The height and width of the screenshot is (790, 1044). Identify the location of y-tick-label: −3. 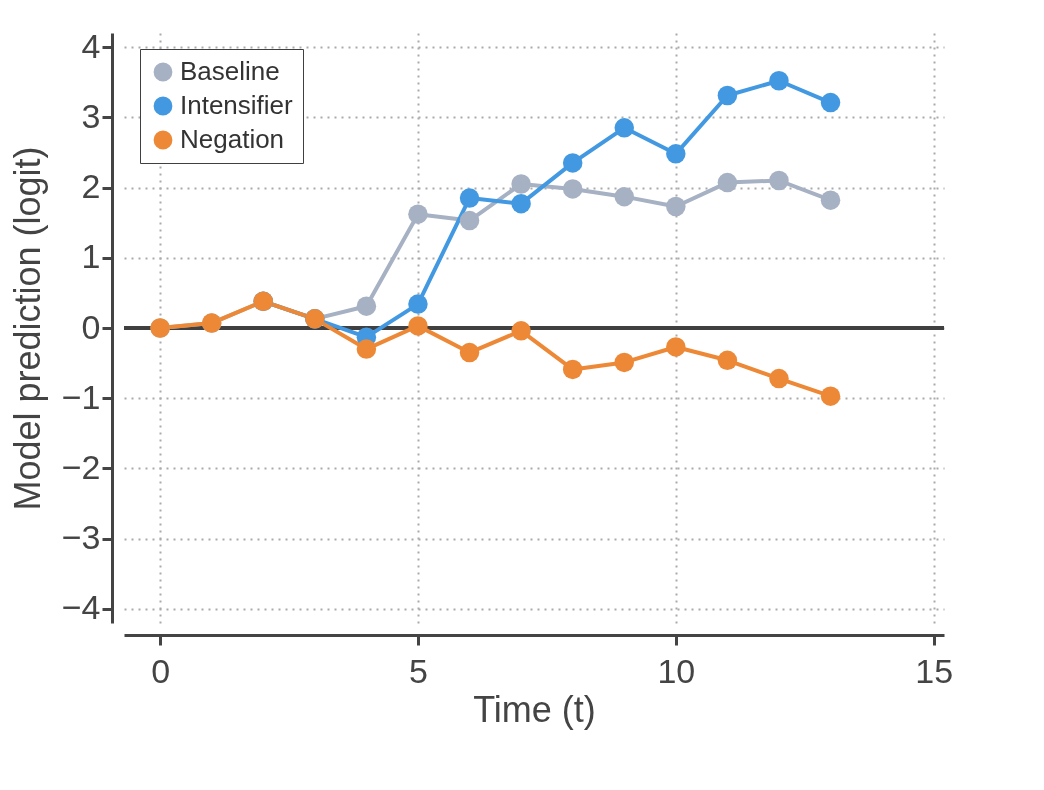
(81, 537).